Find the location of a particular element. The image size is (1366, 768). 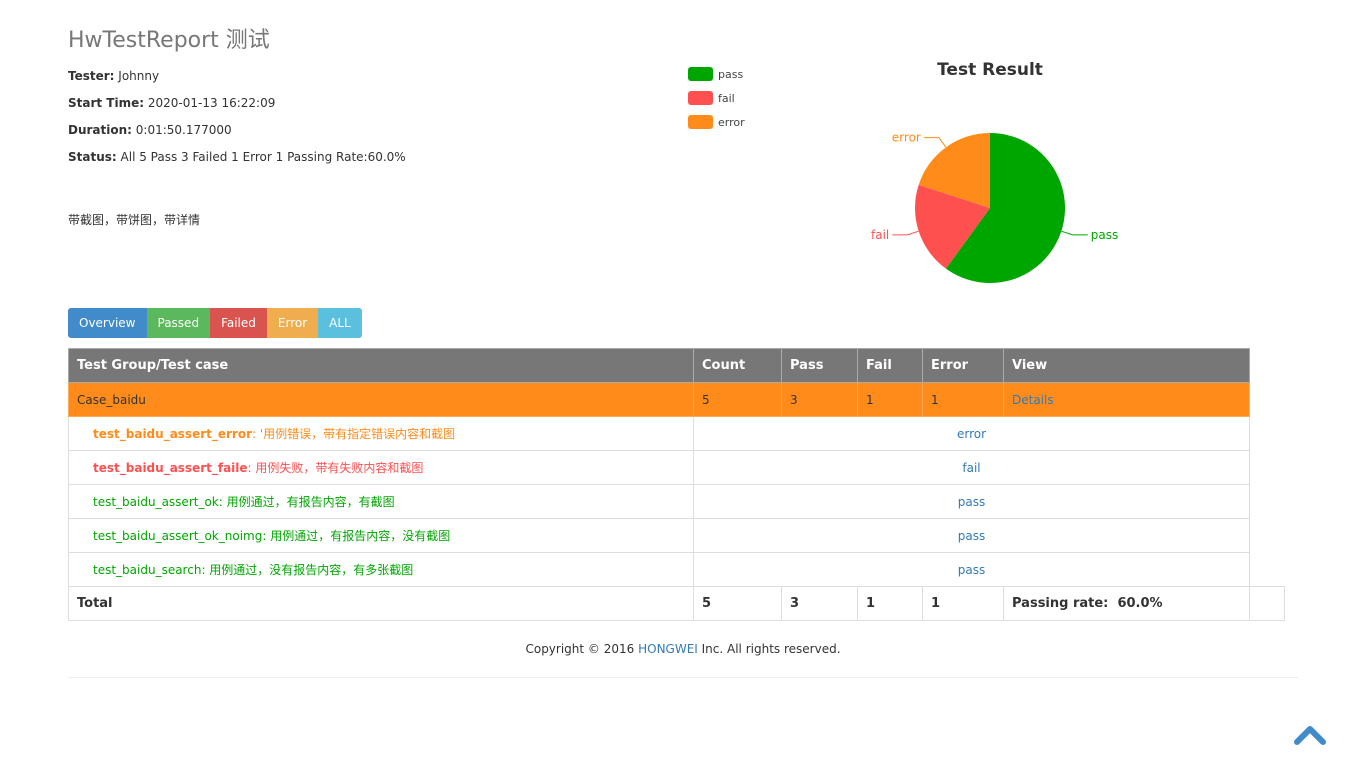

total-row: Total 5 3 1 1 Passing rate: 60.0% is located at coordinates (676, 603).